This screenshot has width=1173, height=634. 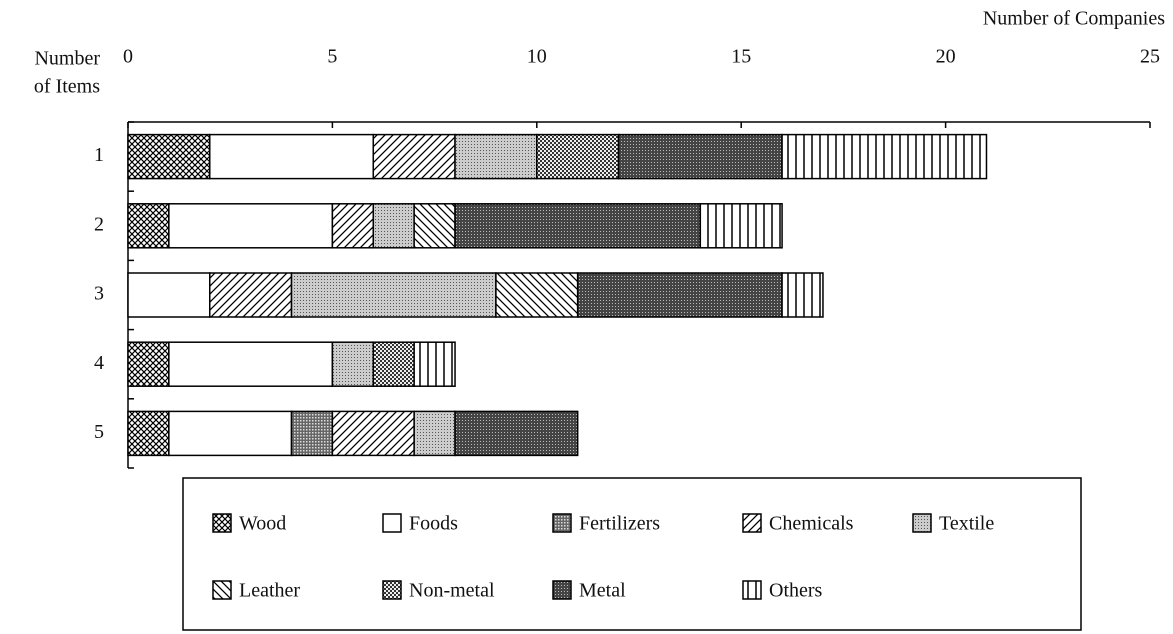 I want to click on x-tick-label: 0, so click(x=128, y=57).